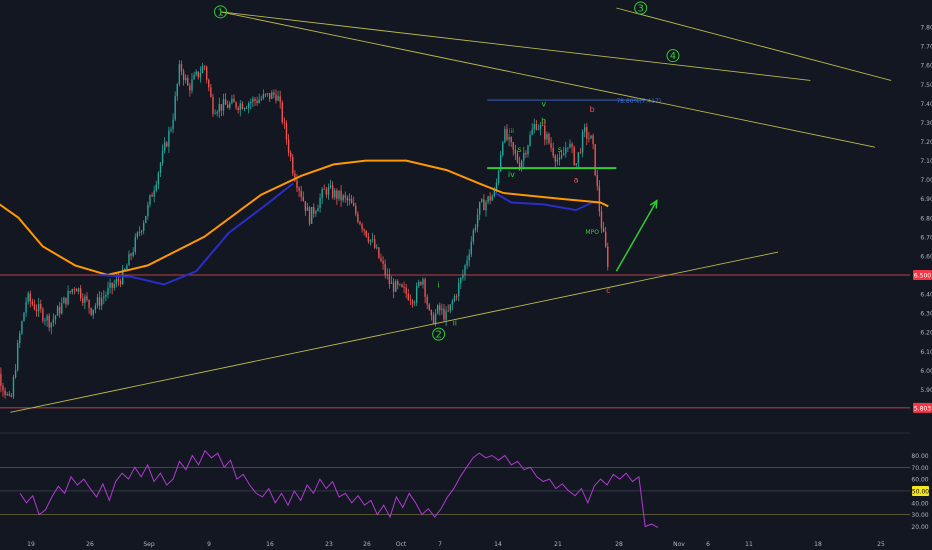 The image size is (932, 550). What do you see at coordinates (754, 44) in the screenshot?
I see `trendline` at bounding box center [754, 44].